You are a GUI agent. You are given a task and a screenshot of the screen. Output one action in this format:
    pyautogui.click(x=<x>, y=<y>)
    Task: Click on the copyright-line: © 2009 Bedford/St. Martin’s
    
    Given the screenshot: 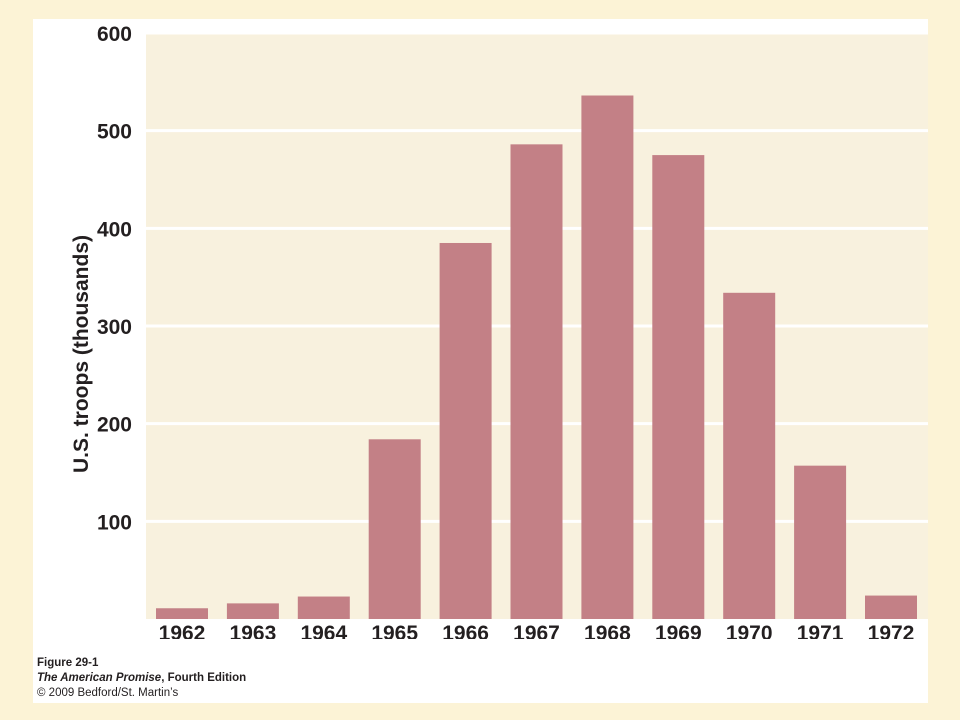 What is the action you would take?
    pyautogui.click(x=108, y=693)
    